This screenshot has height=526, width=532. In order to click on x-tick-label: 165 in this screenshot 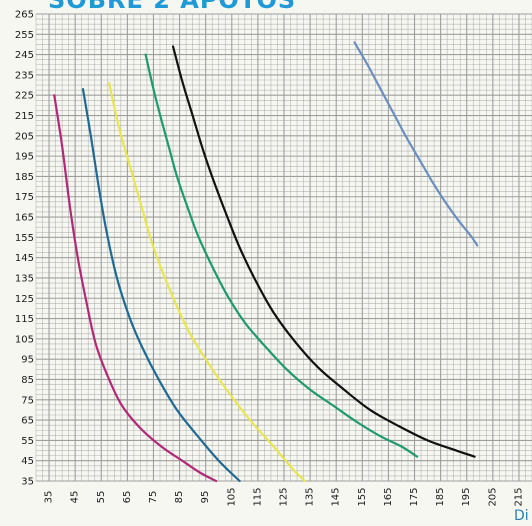, I will do `click(388, 496)`.